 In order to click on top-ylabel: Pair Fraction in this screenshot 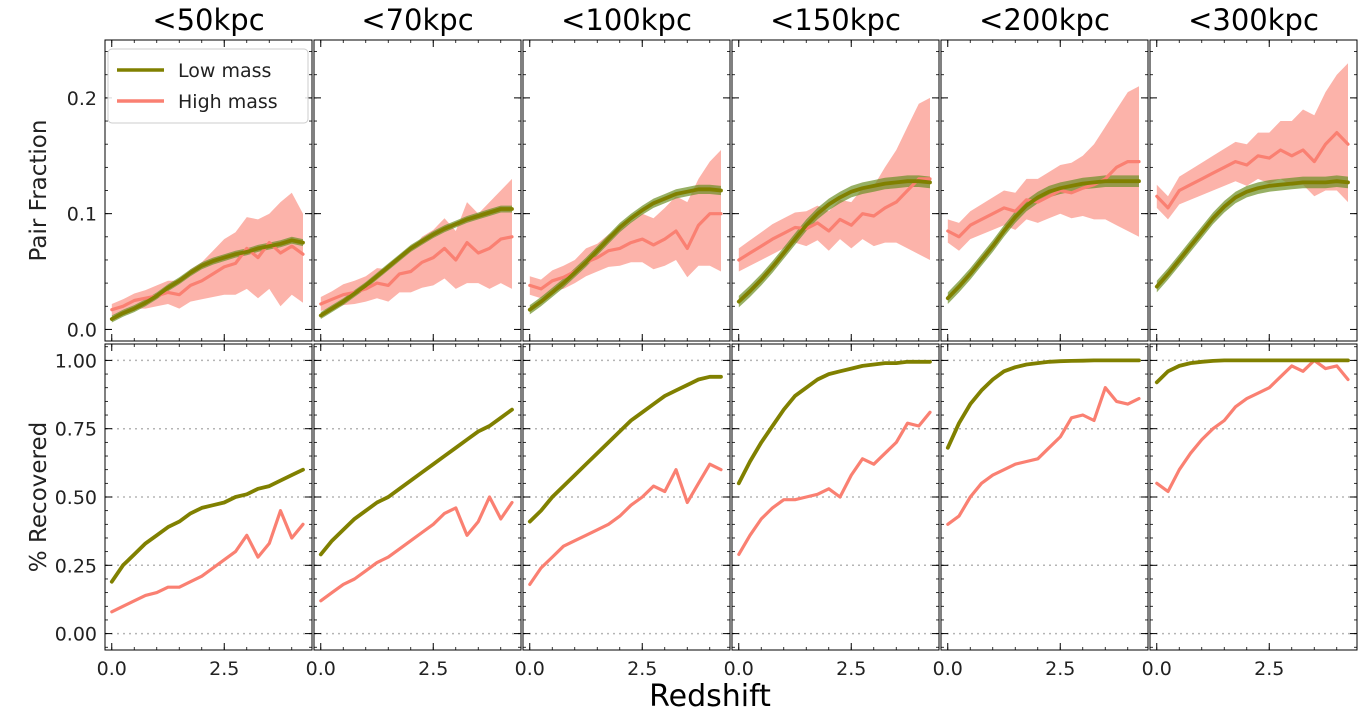, I will do `click(39, 191)`.